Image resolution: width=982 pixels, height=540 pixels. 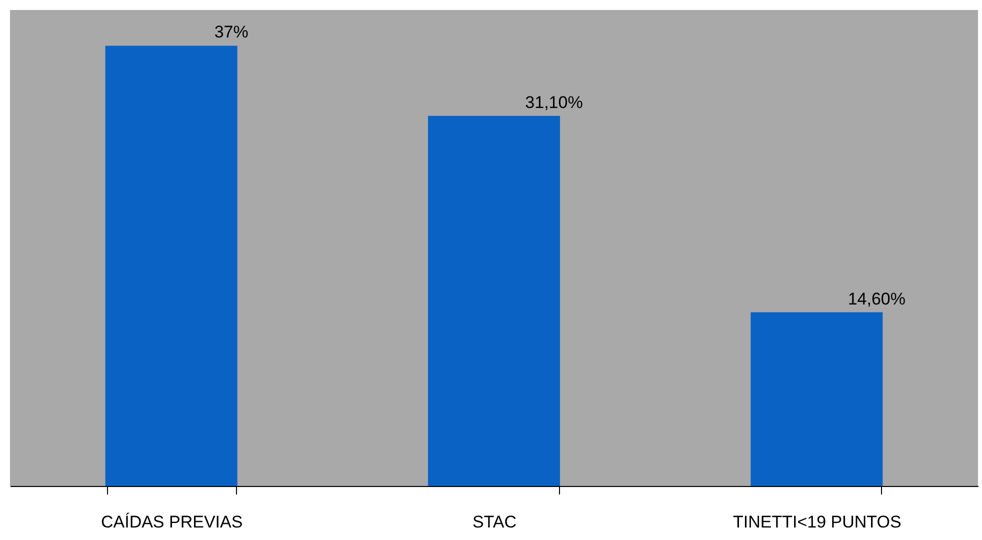 I want to click on data-label: 31,10%, so click(x=554, y=102).